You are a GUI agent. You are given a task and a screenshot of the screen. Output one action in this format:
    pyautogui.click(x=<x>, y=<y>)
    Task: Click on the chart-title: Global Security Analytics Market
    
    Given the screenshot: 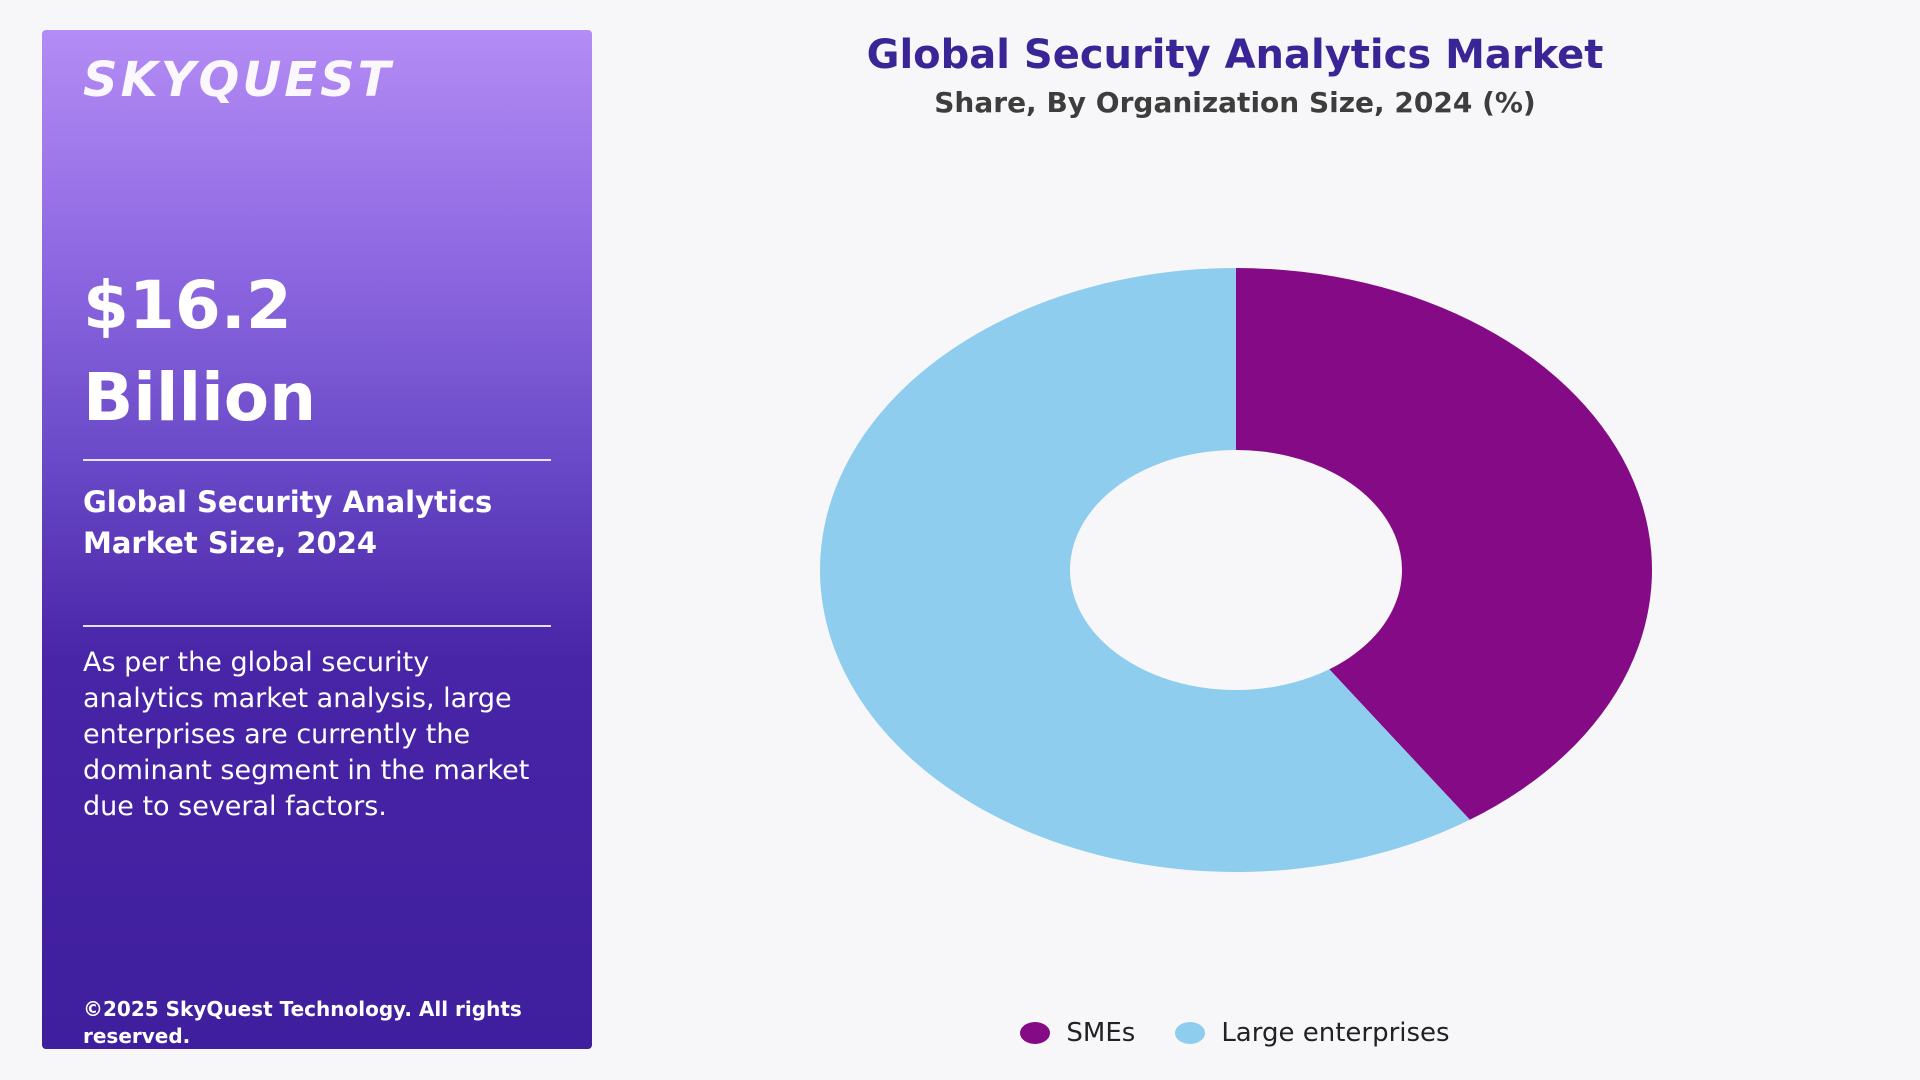 What is the action you would take?
    pyautogui.click(x=1235, y=55)
    